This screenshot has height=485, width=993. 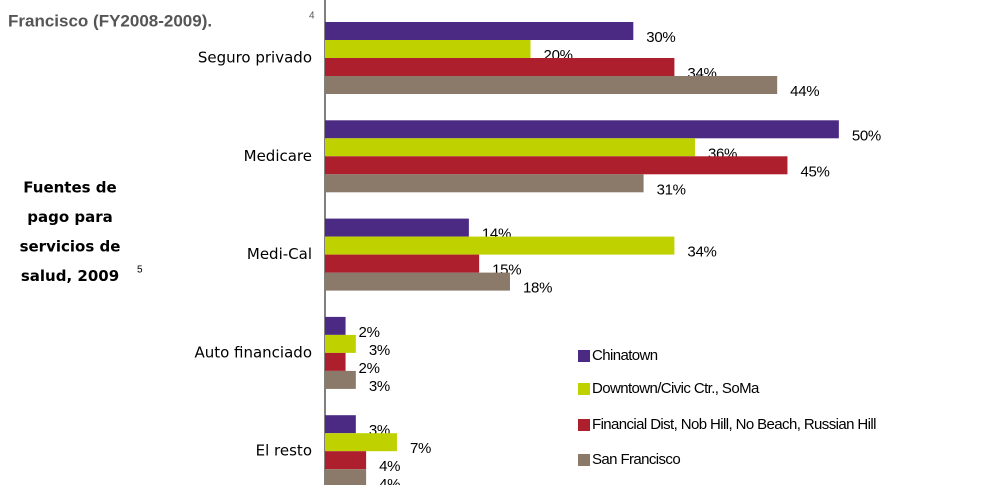 What do you see at coordinates (636, 459) in the screenshot?
I see `legend-label: San Francisco` at bounding box center [636, 459].